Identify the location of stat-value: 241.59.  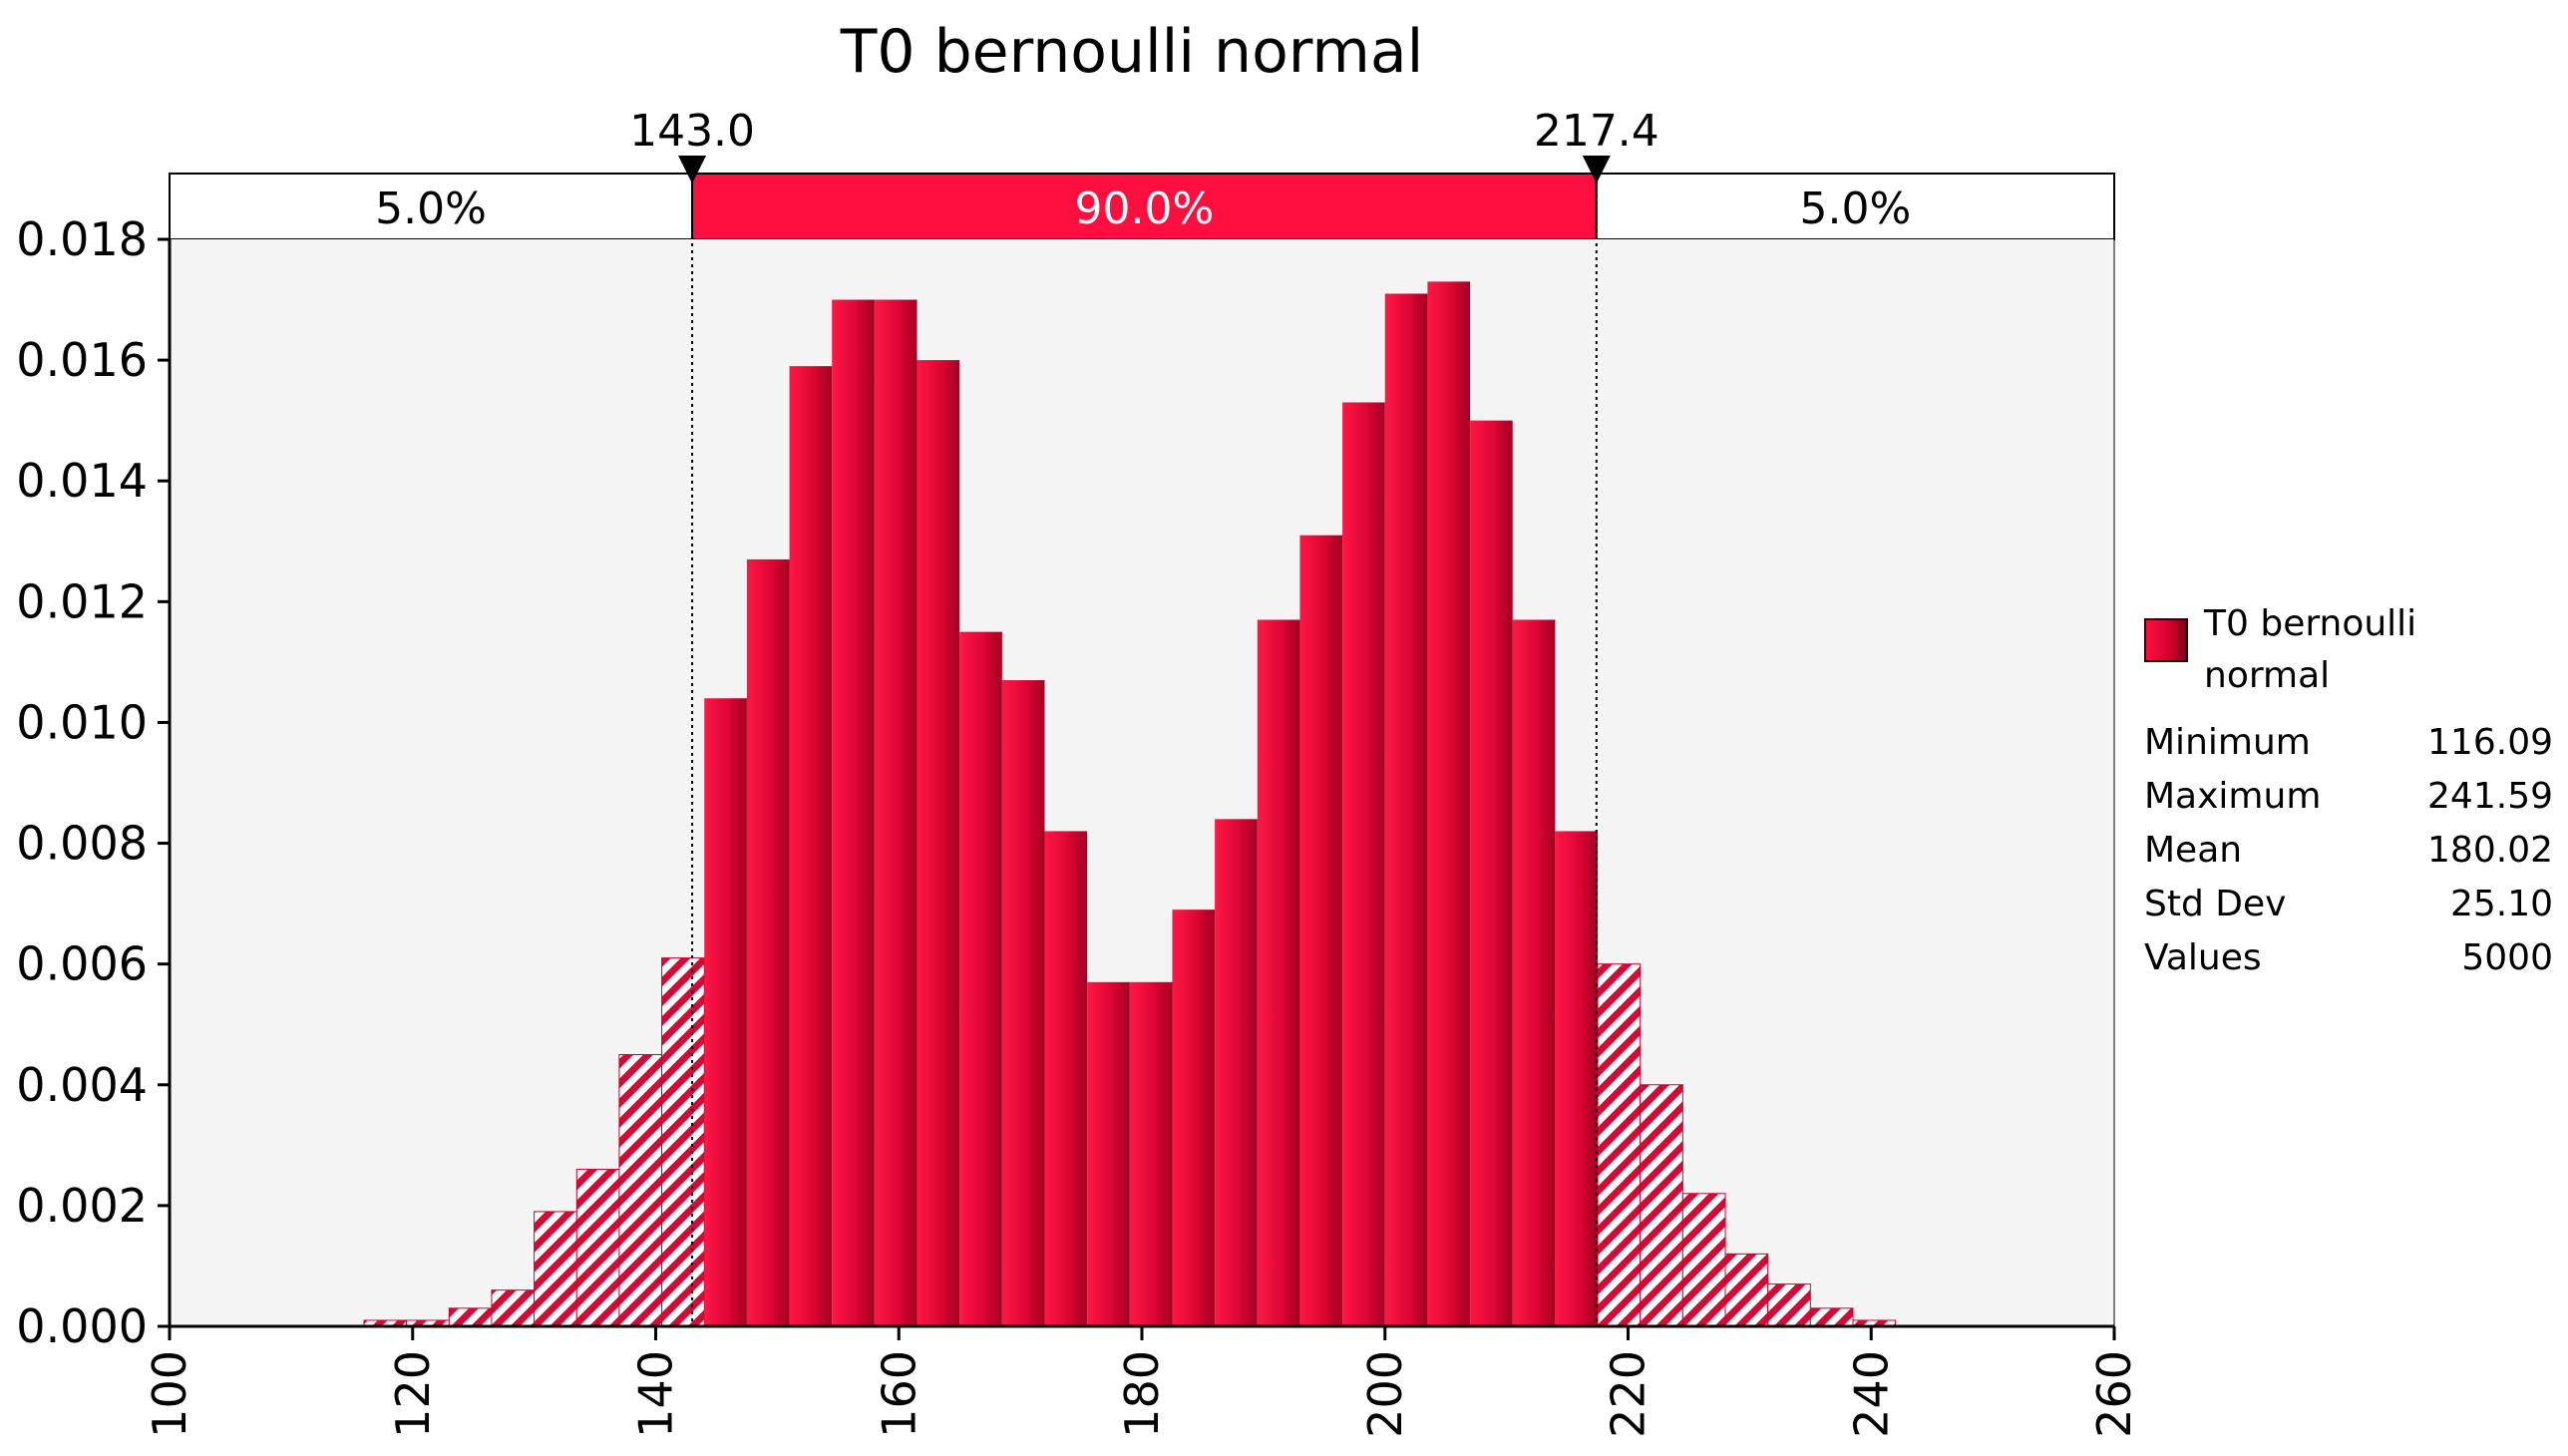
(2490, 796).